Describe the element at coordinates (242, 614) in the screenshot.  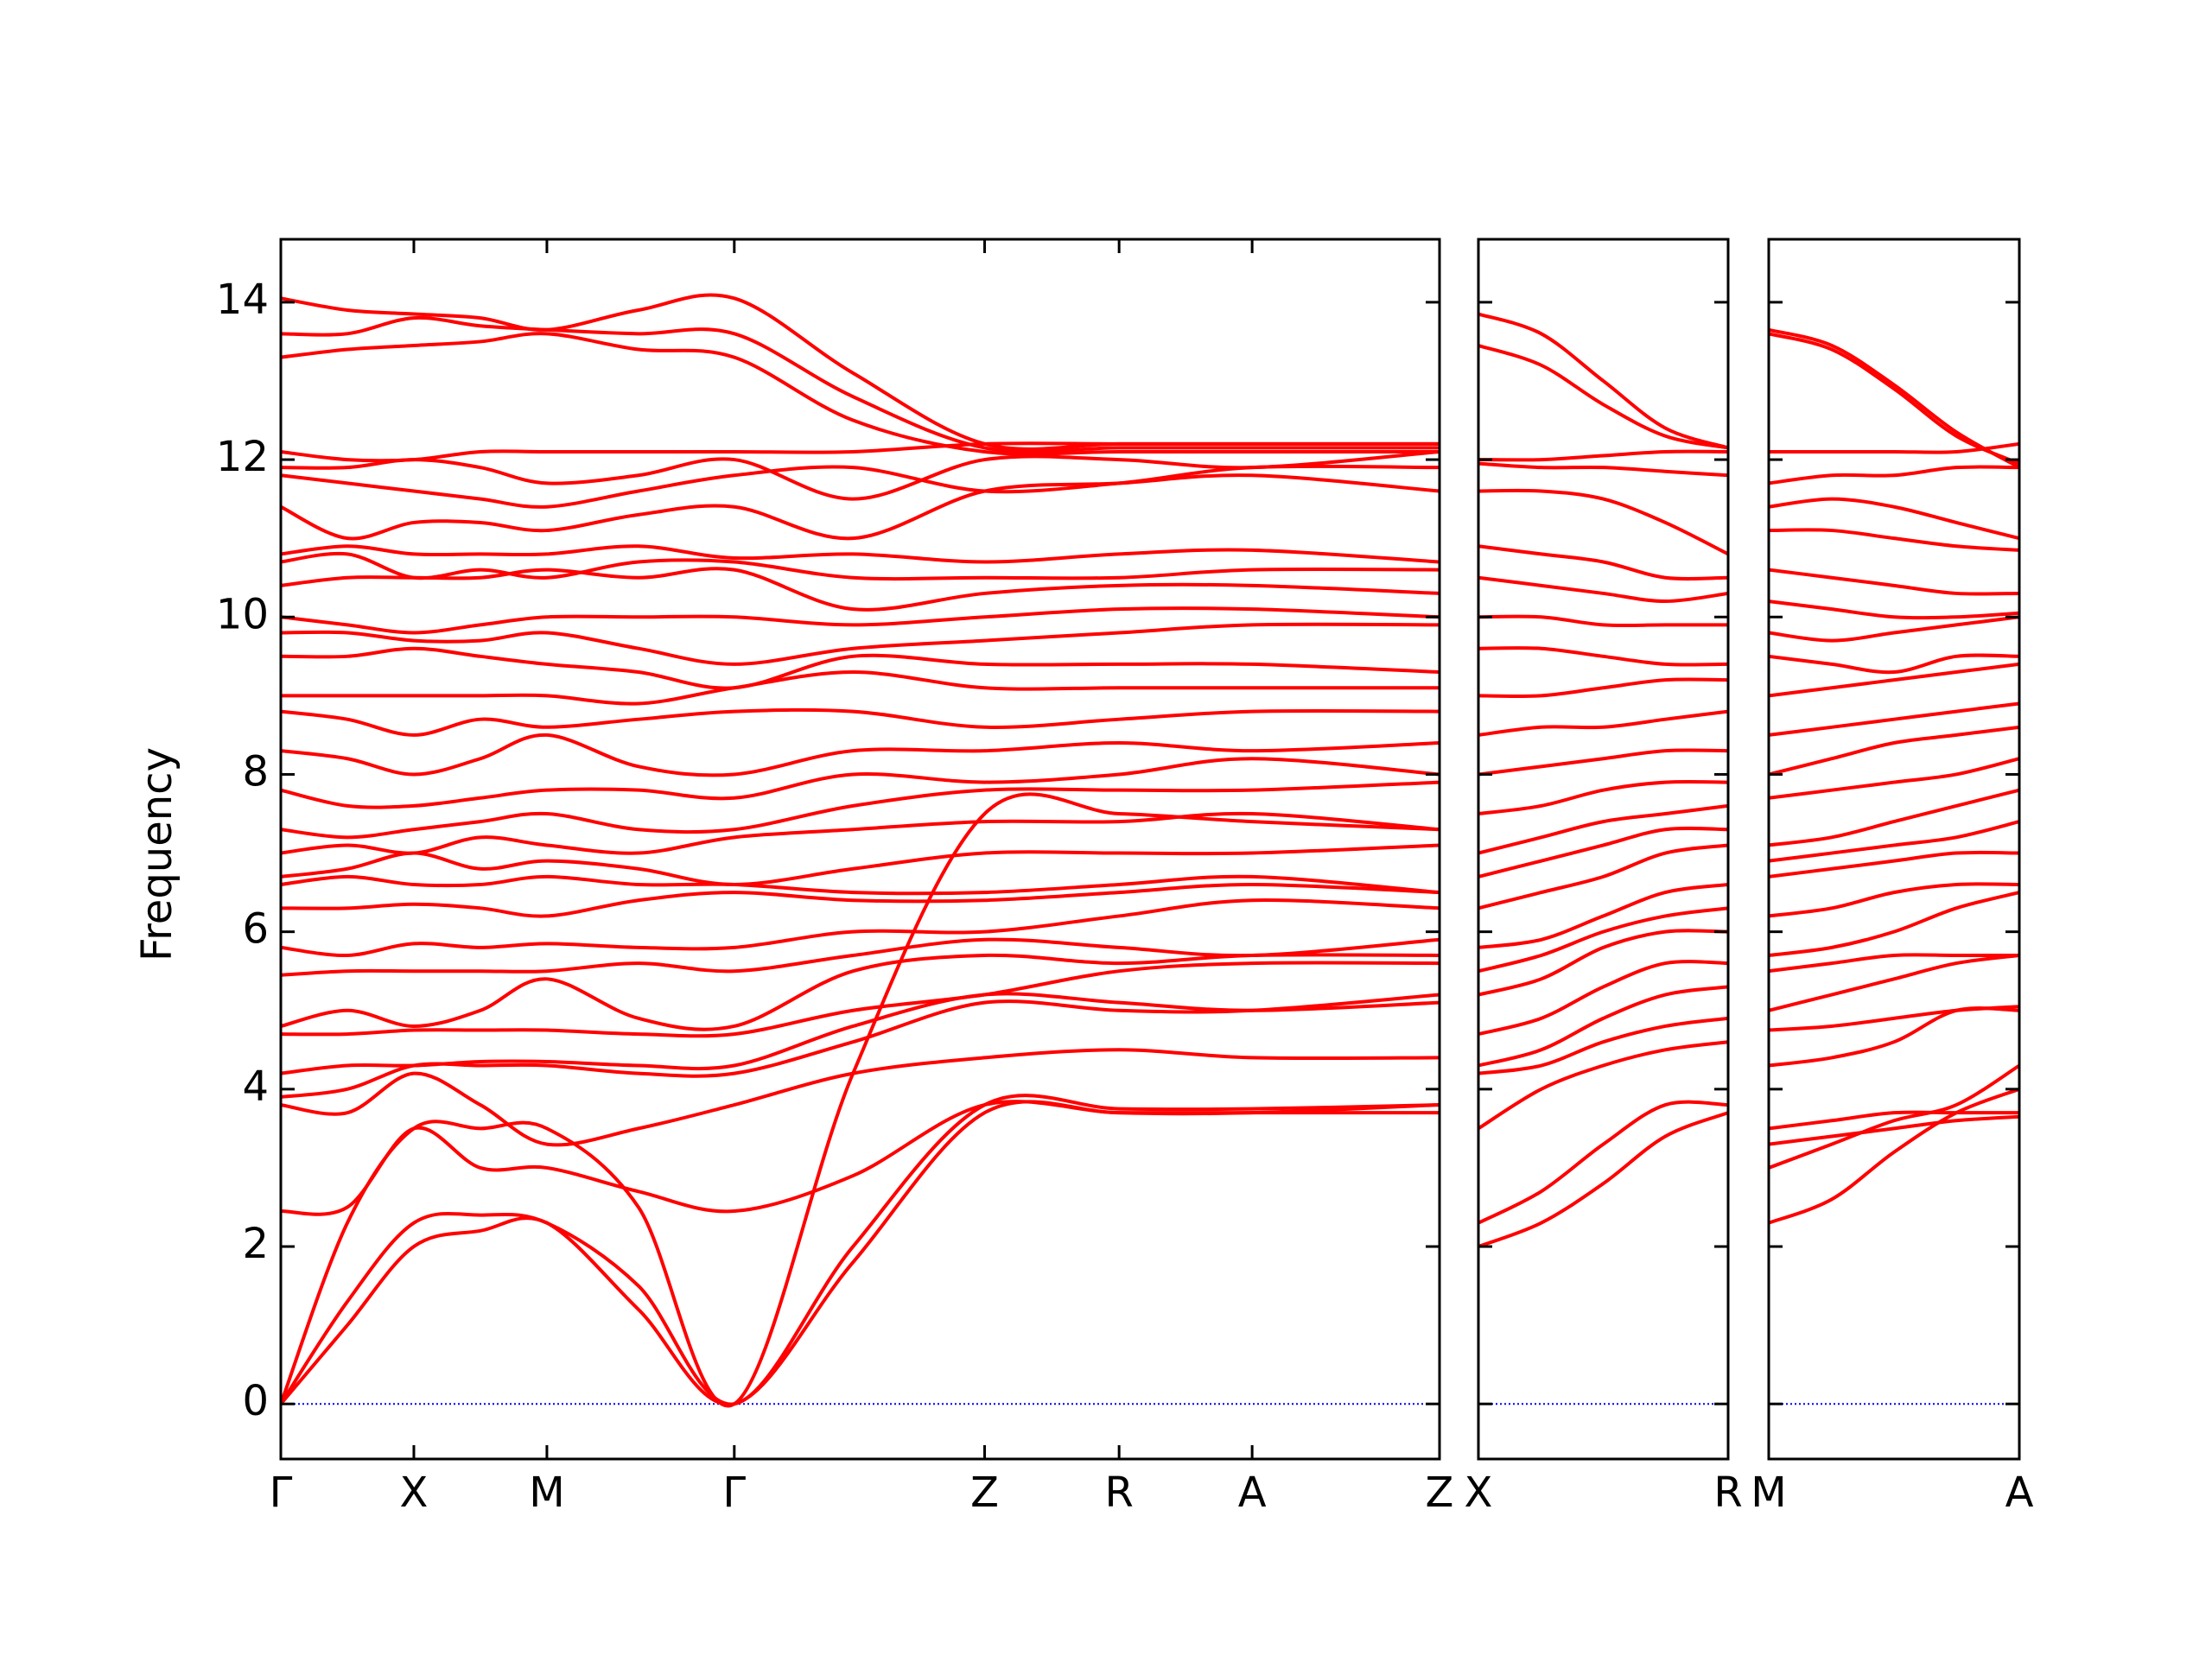
I see `y-tick-label: 10` at that location.